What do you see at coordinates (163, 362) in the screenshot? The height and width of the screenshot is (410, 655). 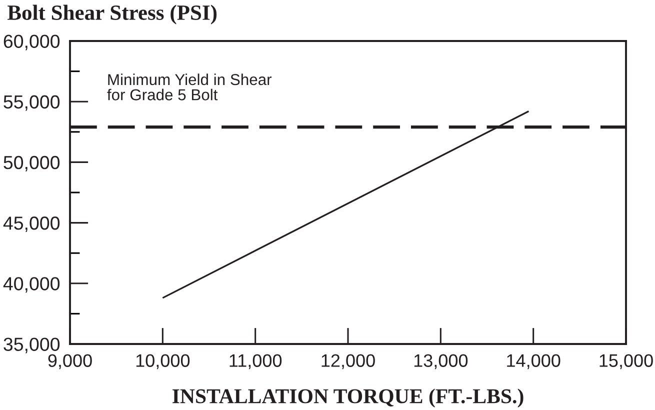 I see `x-tick-label: 10,000` at bounding box center [163, 362].